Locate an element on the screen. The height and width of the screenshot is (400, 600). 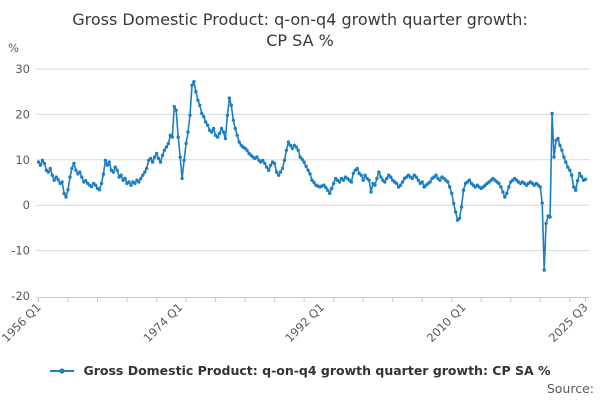
y-tick-label: 30 is located at coordinates (22, 69).